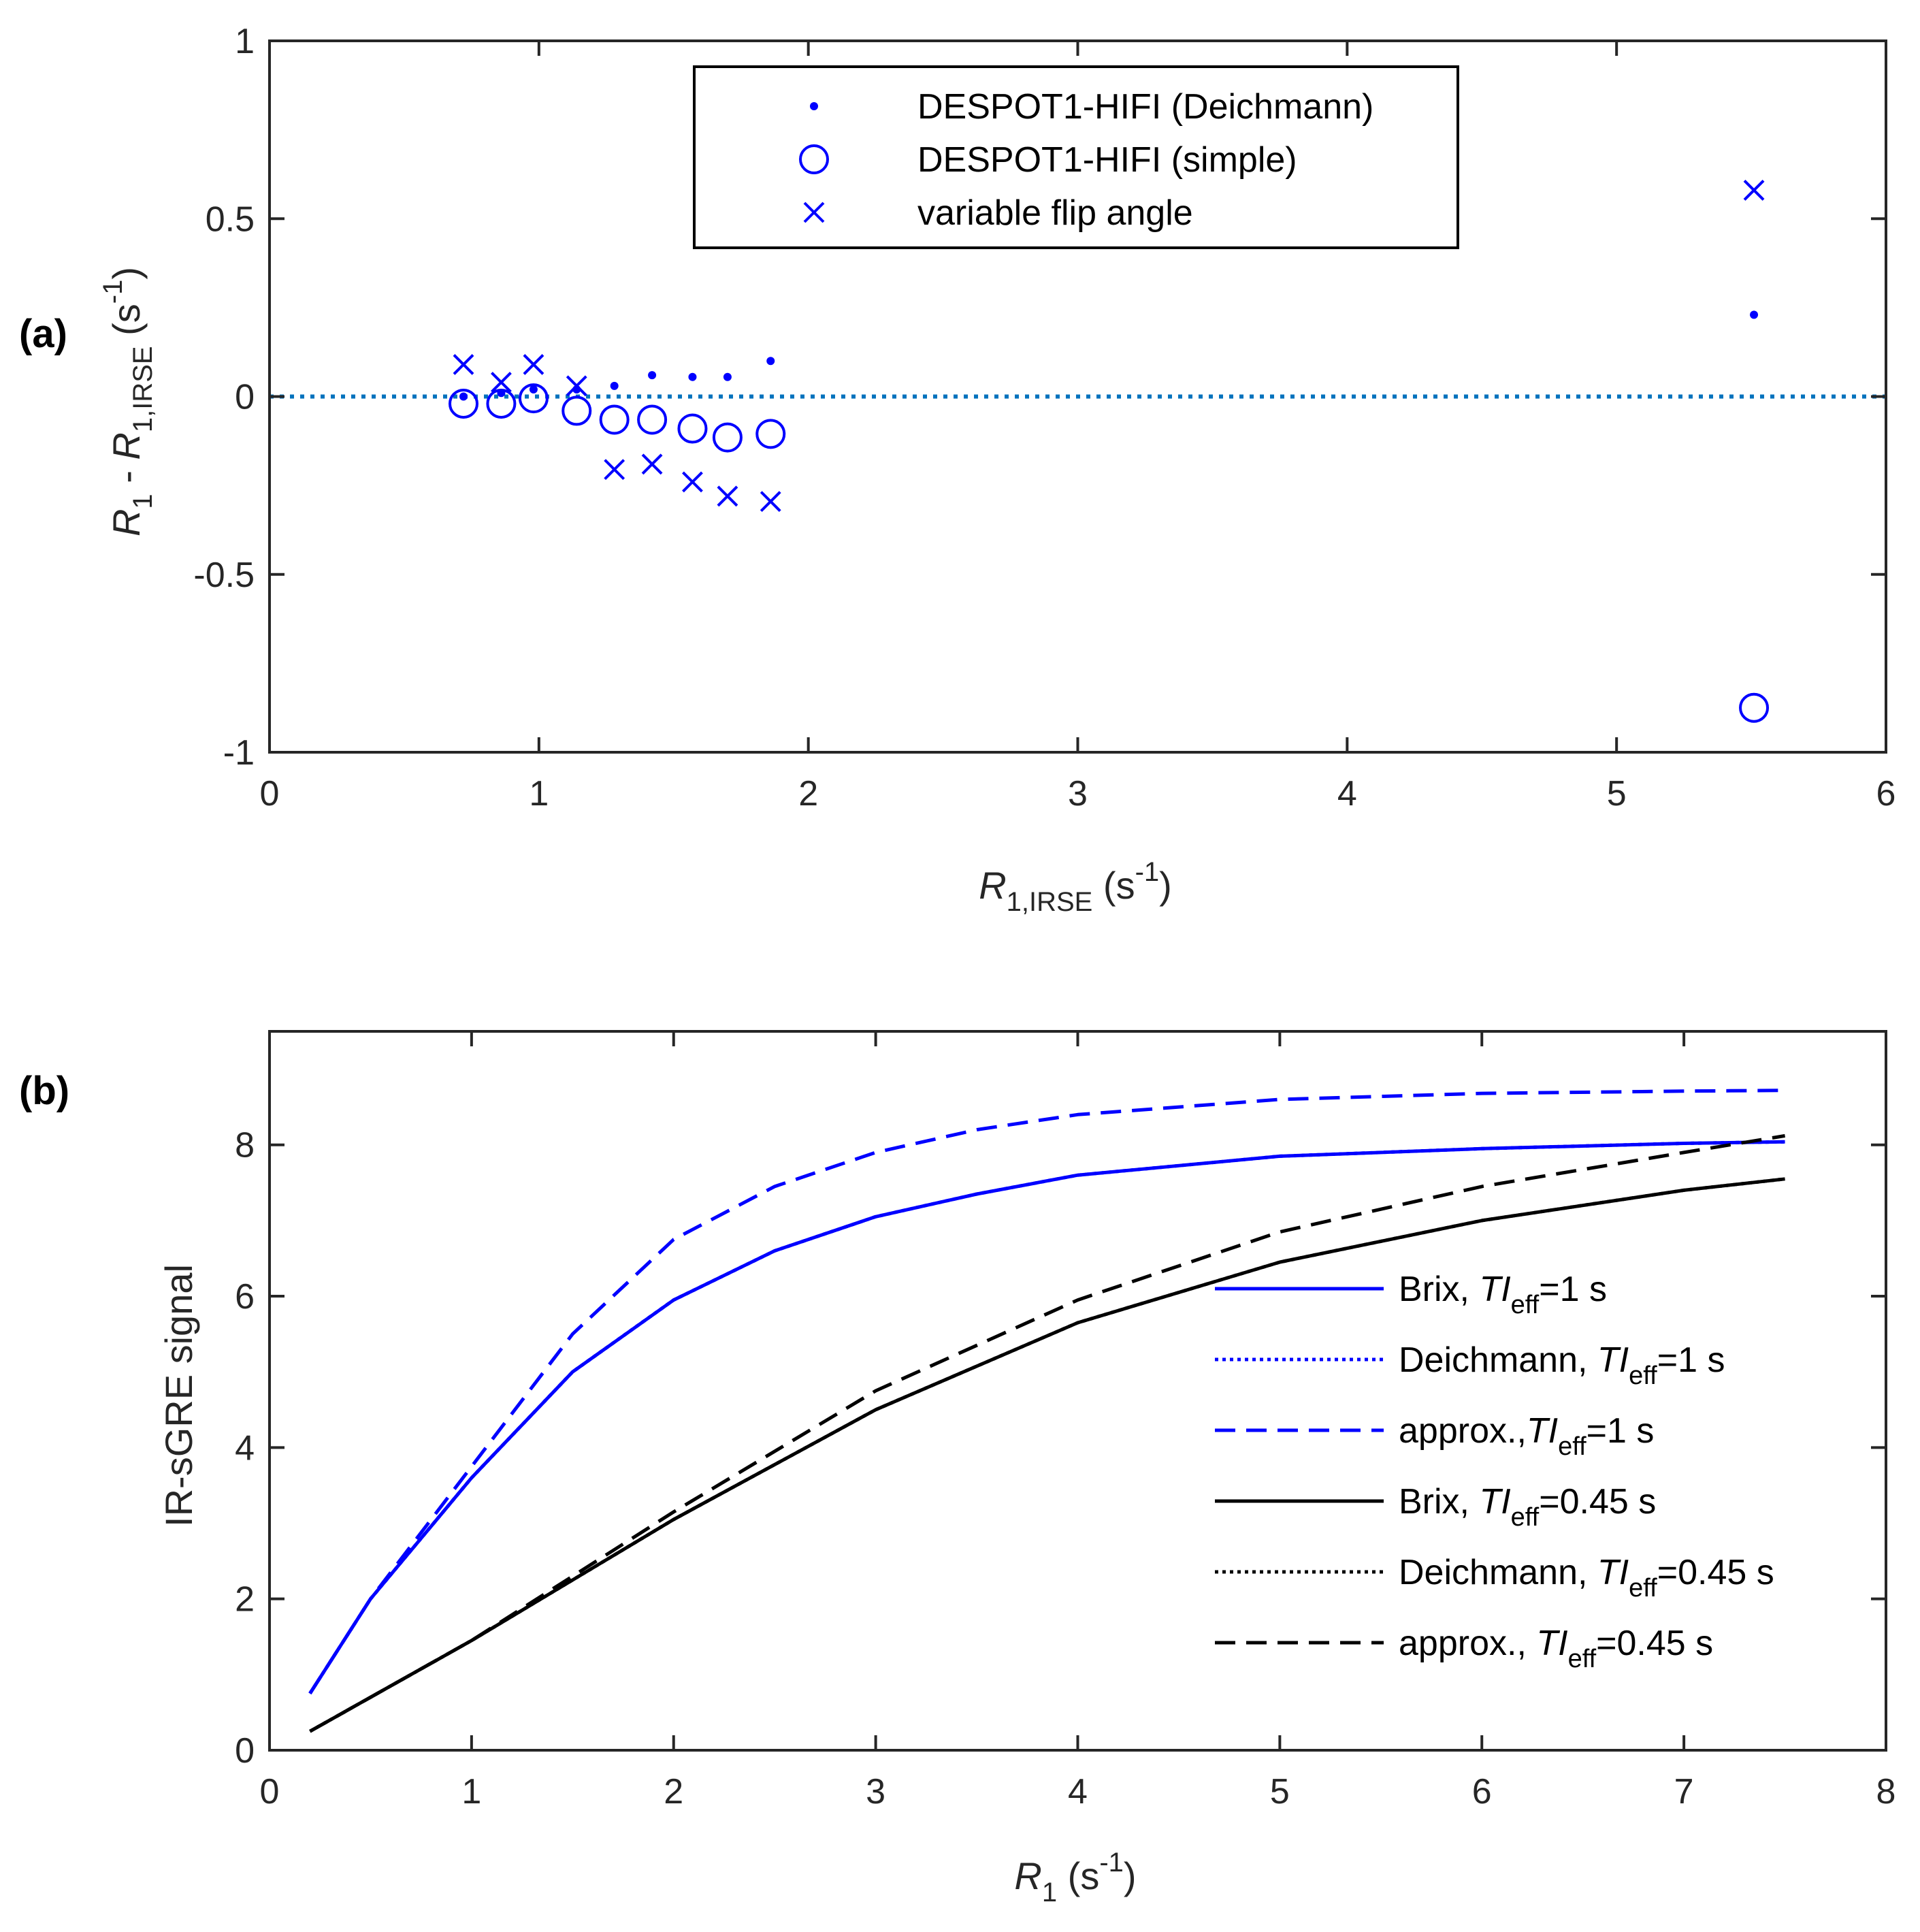 The image size is (1920, 1932). Describe the element at coordinates (1562, 1365) in the screenshot. I see `legend-entry-b: Deichmann, TIeff=1 s` at that location.